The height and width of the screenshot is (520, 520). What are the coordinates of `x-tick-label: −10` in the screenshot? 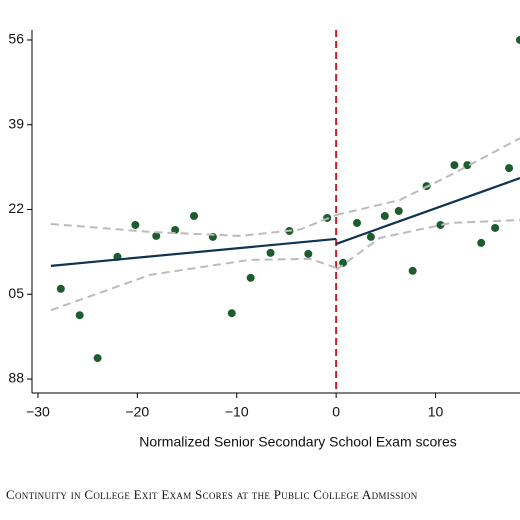 It's located at (237, 412).